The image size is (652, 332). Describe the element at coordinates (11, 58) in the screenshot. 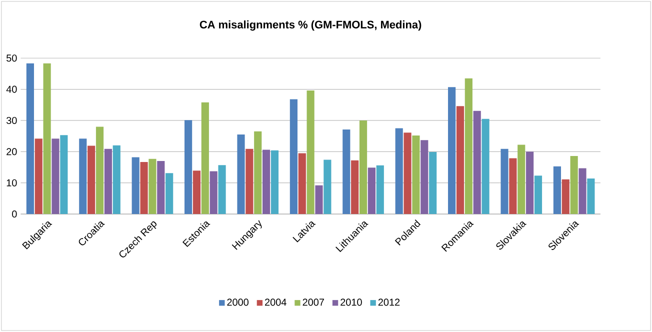

I see `y-tick-label: 50` at that location.